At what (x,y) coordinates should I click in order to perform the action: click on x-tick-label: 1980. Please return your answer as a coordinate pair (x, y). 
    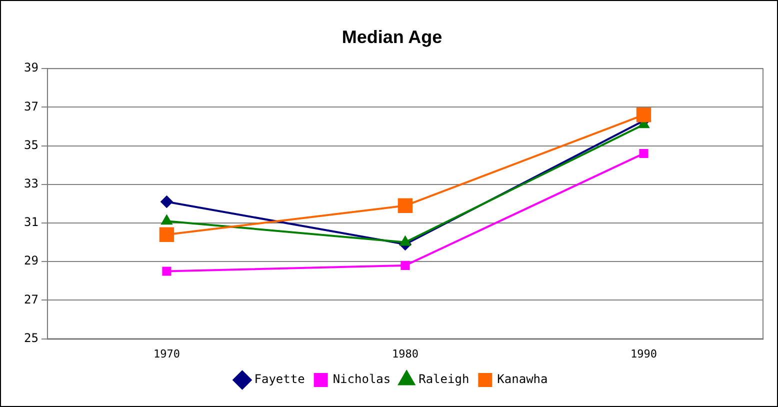
    Looking at the image, I should click on (405, 353).